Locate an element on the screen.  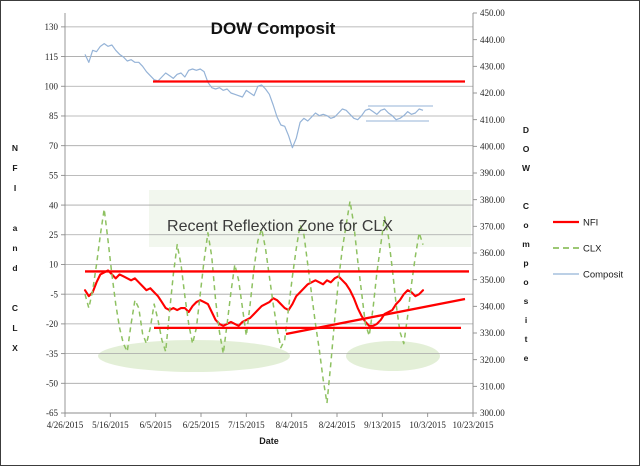
axis-title-char: I is located at coordinates (15, 188).